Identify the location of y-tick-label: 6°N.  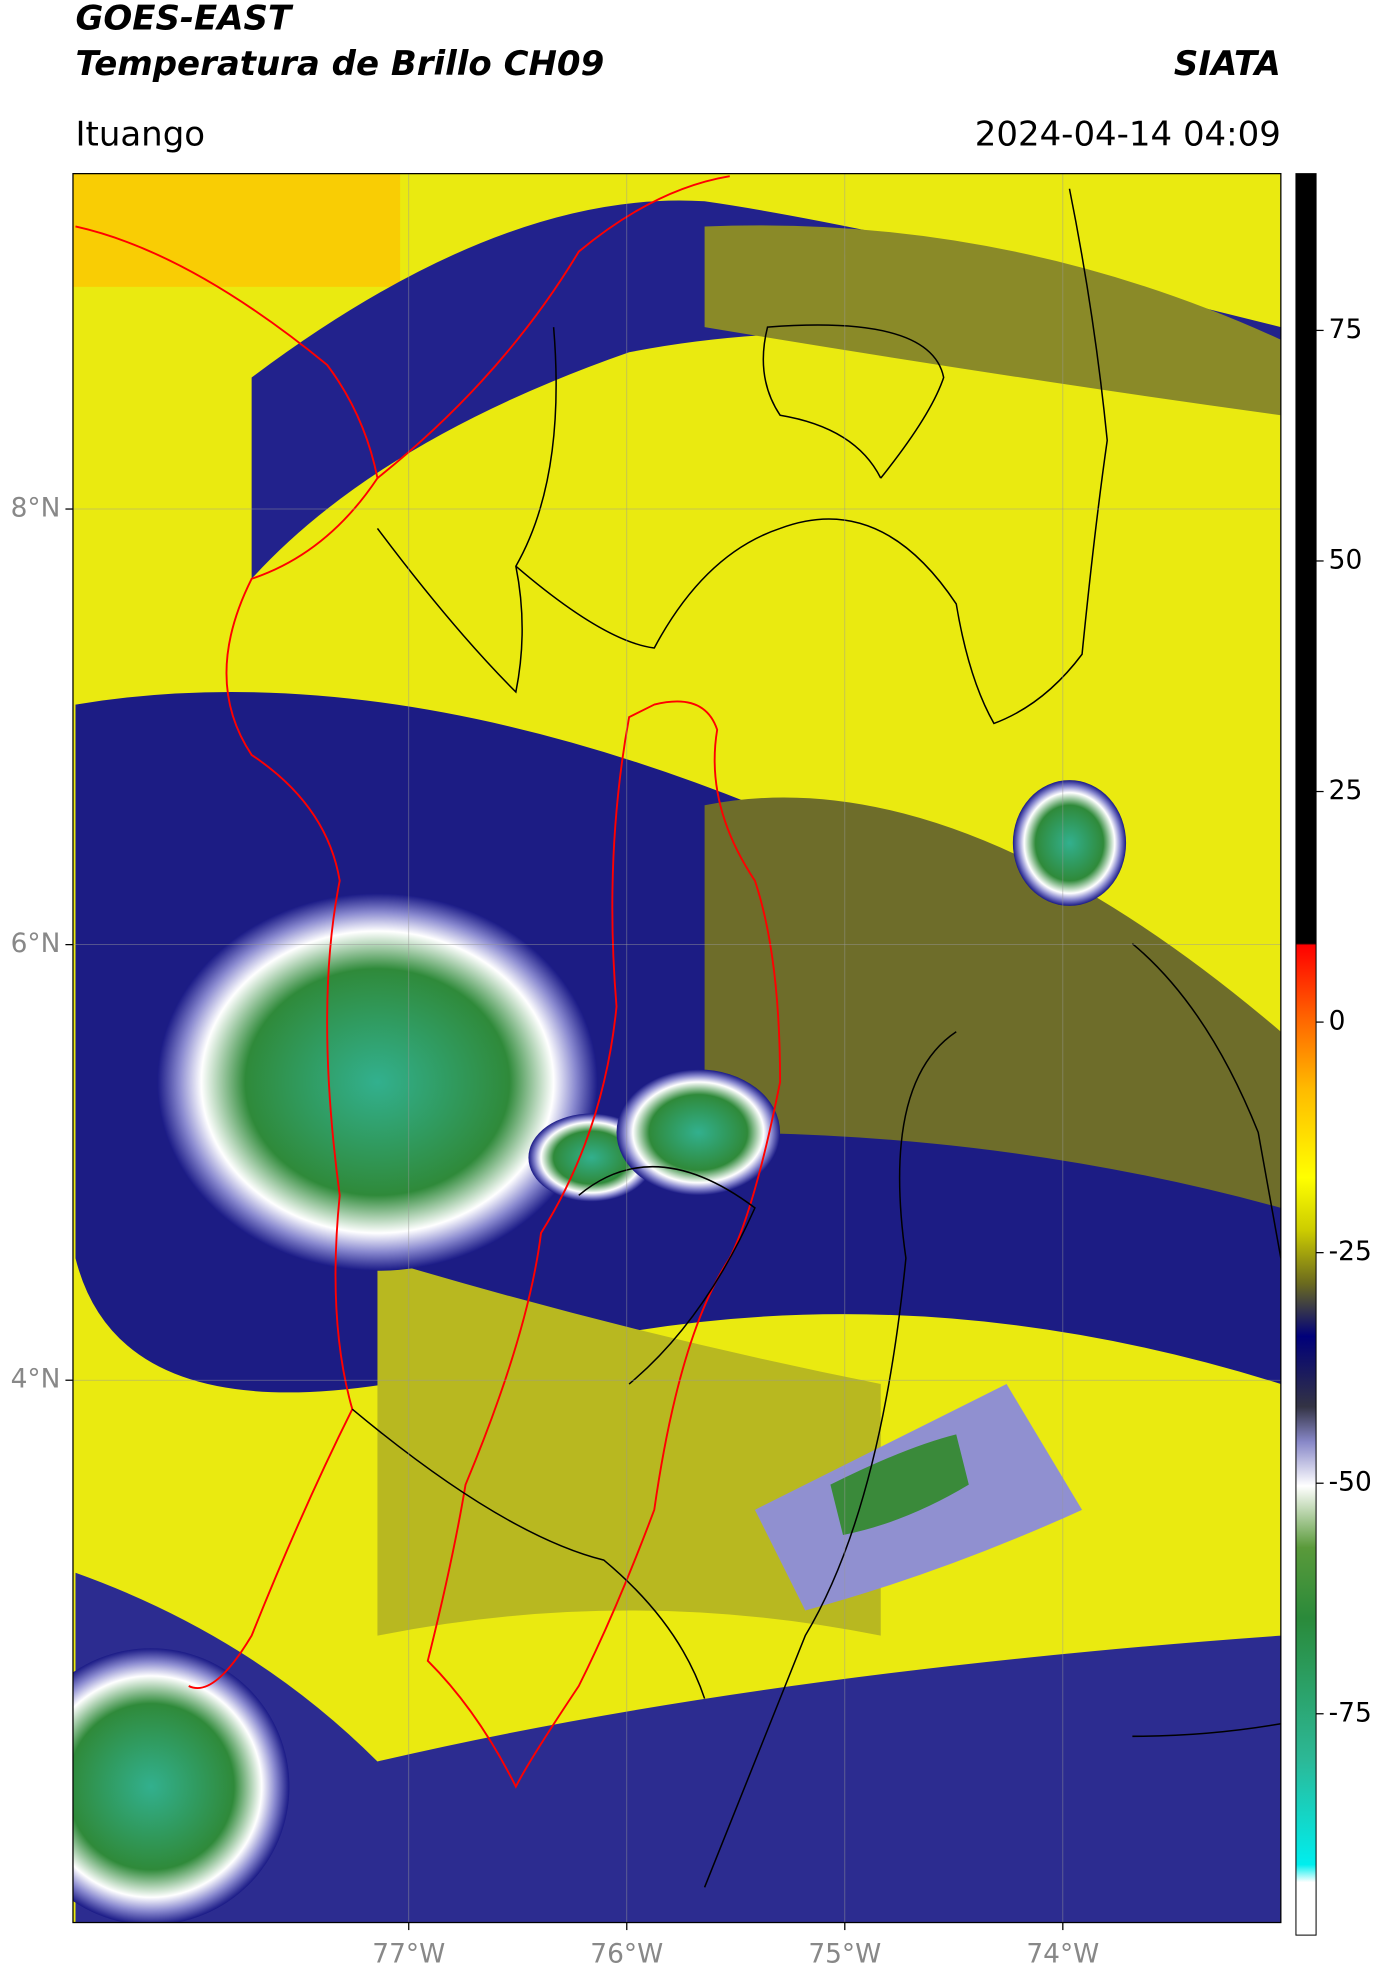
(36, 943).